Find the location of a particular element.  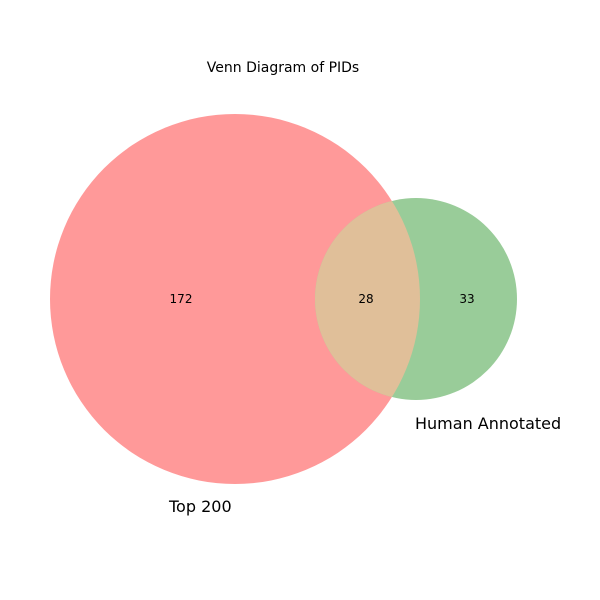

intersection-region is located at coordinates (367, 299).